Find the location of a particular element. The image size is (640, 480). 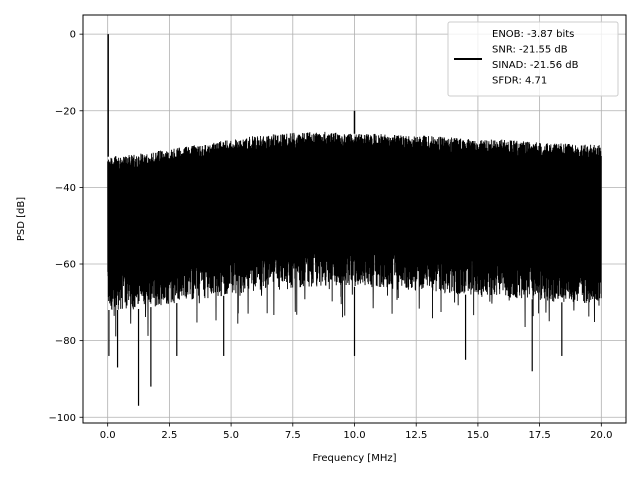

y-tick-label: −40 is located at coordinates (65, 188).